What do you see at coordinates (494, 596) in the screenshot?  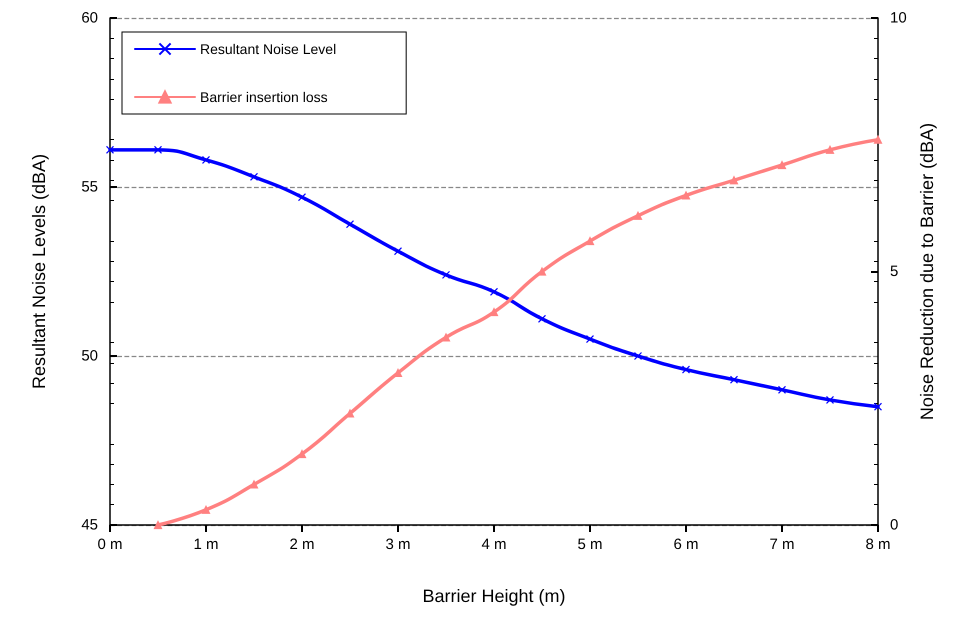 I see `x-axis-title: Barrier Height (m)` at bounding box center [494, 596].